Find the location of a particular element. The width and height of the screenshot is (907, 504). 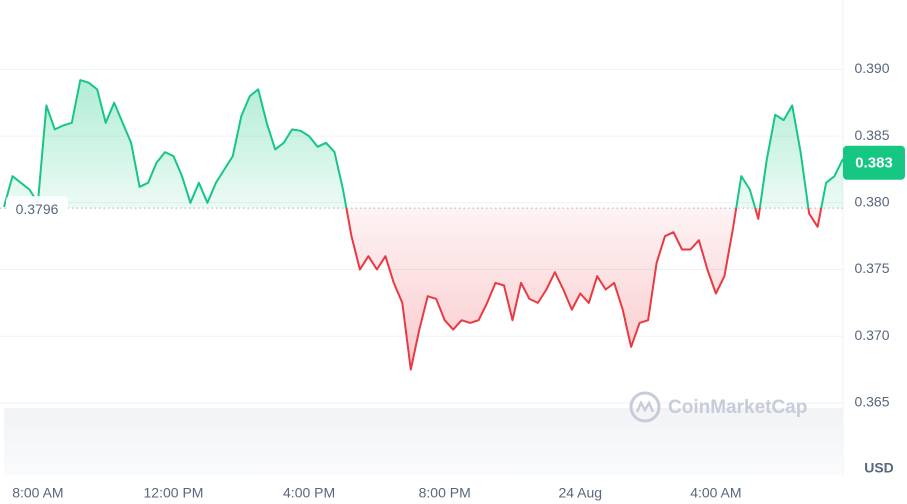

y-tick-label: 0.375 is located at coordinates (871, 268).